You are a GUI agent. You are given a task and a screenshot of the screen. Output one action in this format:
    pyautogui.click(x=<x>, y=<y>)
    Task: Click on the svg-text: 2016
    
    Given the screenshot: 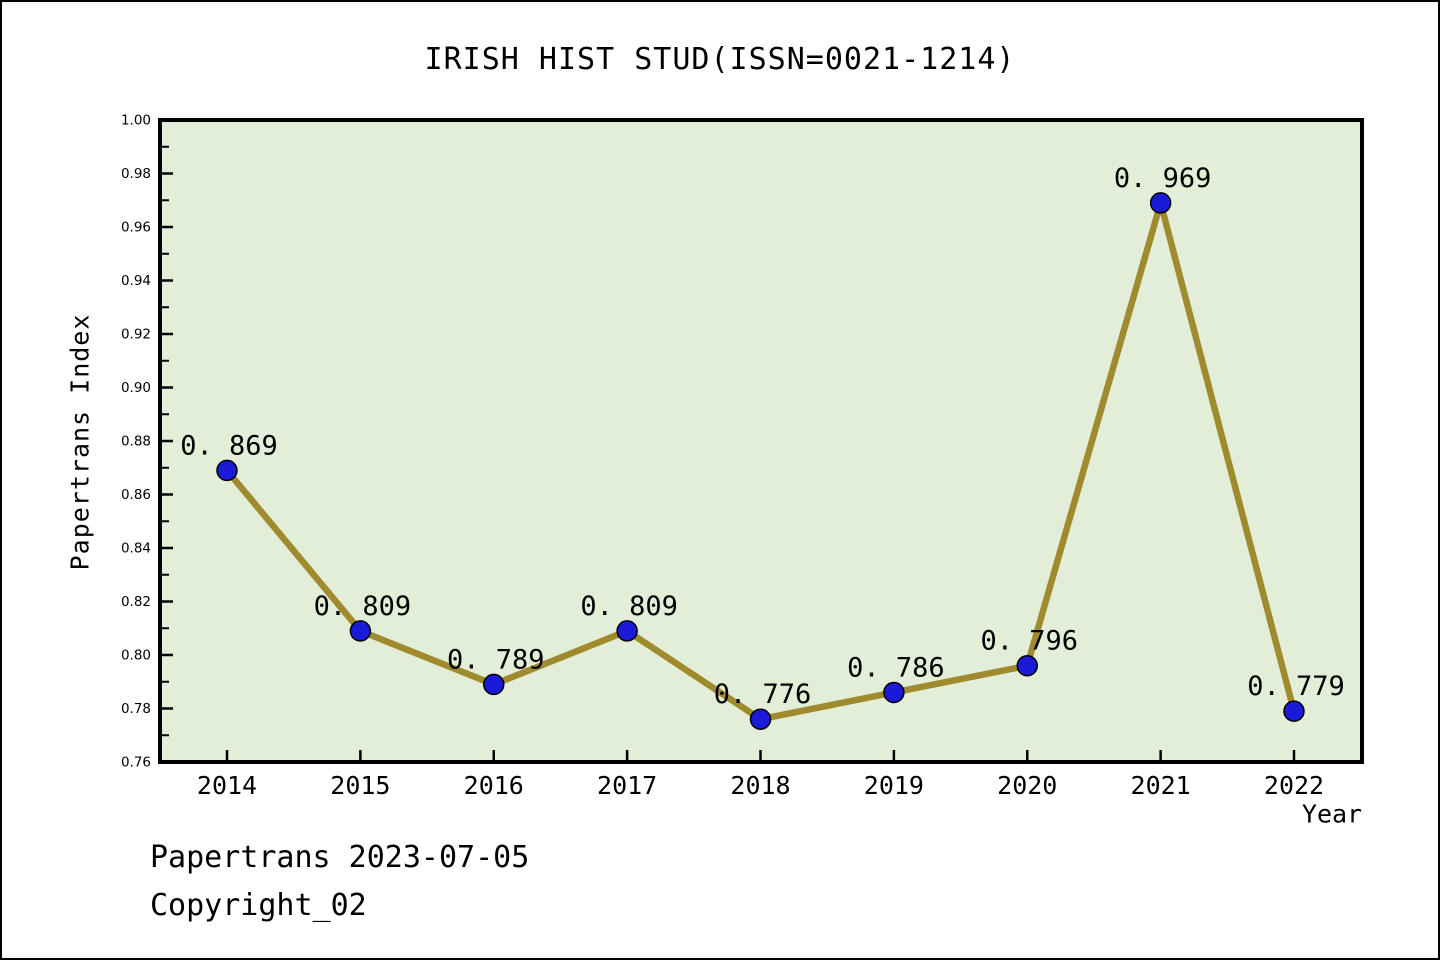 What is the action you would take?
    pyautogui.click(x=494, y=785)
    